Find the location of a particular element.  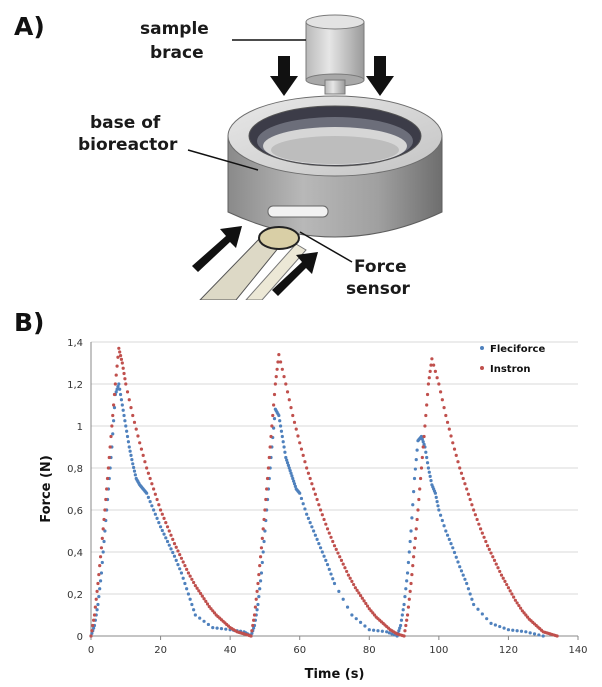

legend-marker is located at coordinates (482, 368).